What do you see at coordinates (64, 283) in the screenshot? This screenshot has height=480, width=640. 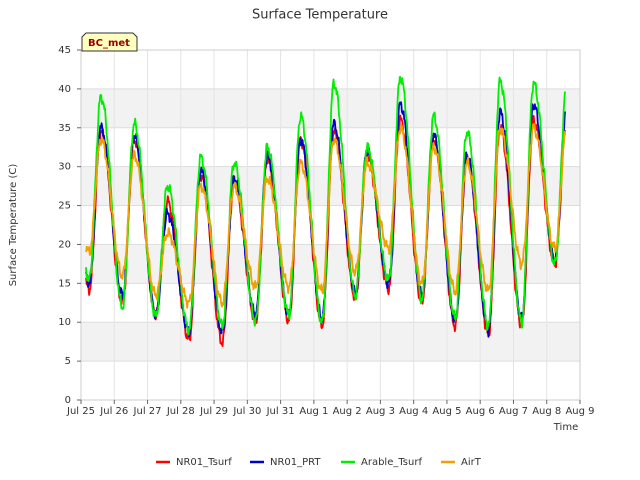 I see `y-tick-label: 15` at bounding box center [64, 283].